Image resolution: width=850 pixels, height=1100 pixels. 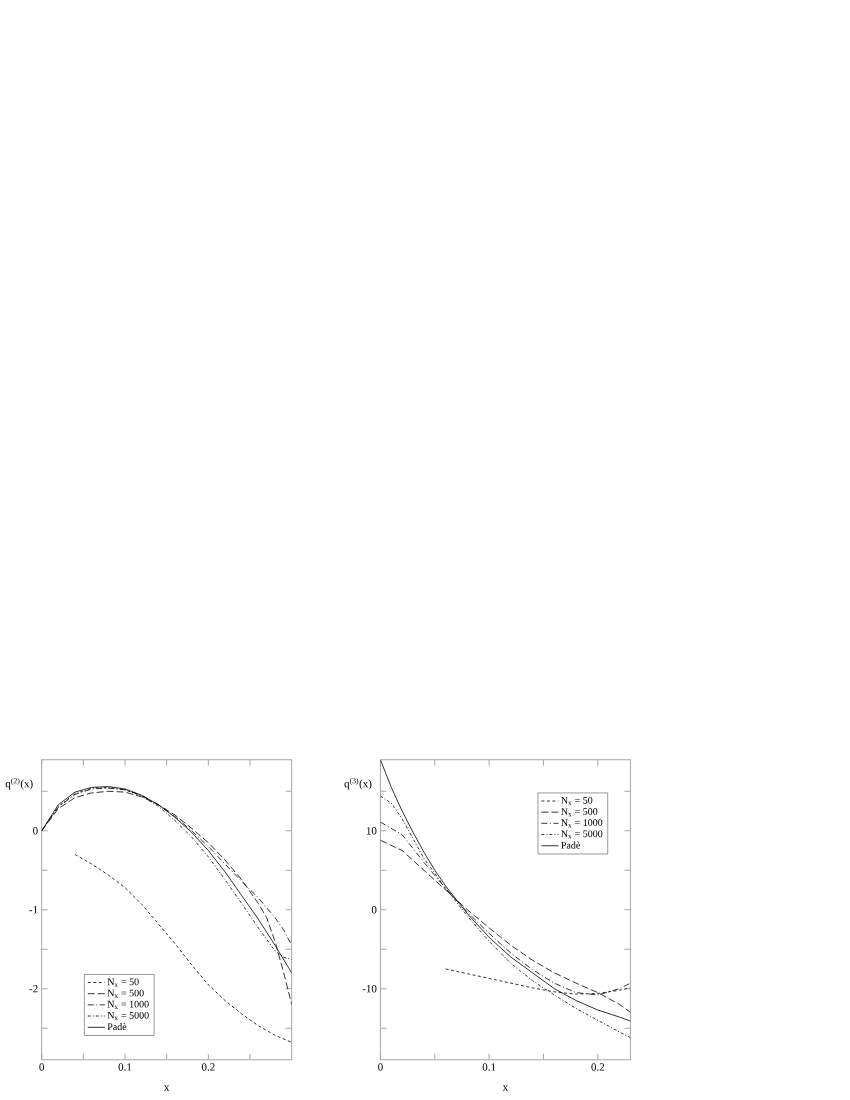 What do you see at coordinates (358, 783) in the screenshot?
I see `y-axis-title: q$^{(3)}$(x)` at bounding box center [358, 783].